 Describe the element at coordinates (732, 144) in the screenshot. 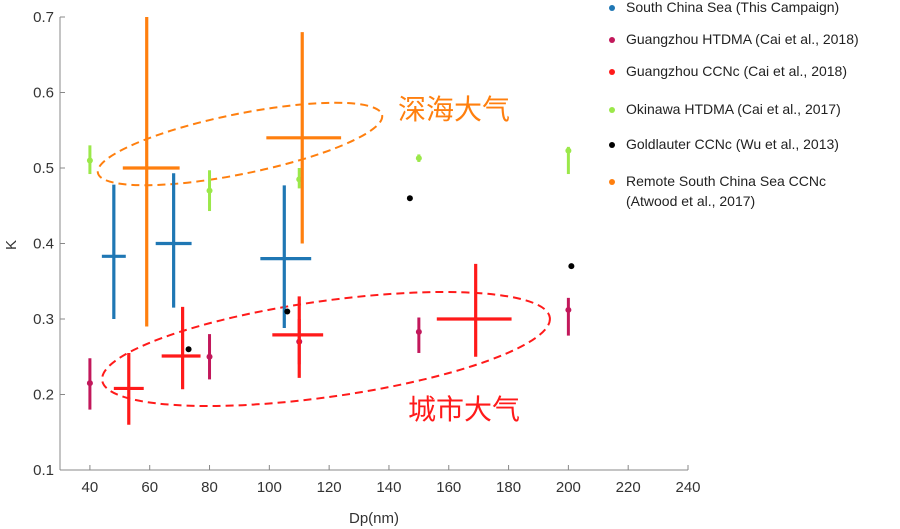

I see `legend-label: Goldlauter CCNc (Wu et al., 2013)` at that location.